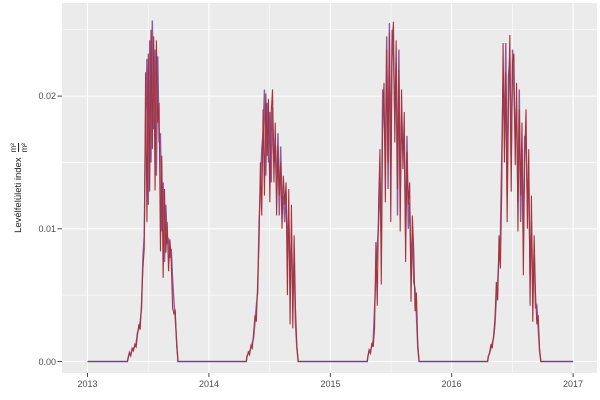 This screenshot has height=400, width=600. I want to click on y-tick-label-0.02: 0.02, so click(47, 96).